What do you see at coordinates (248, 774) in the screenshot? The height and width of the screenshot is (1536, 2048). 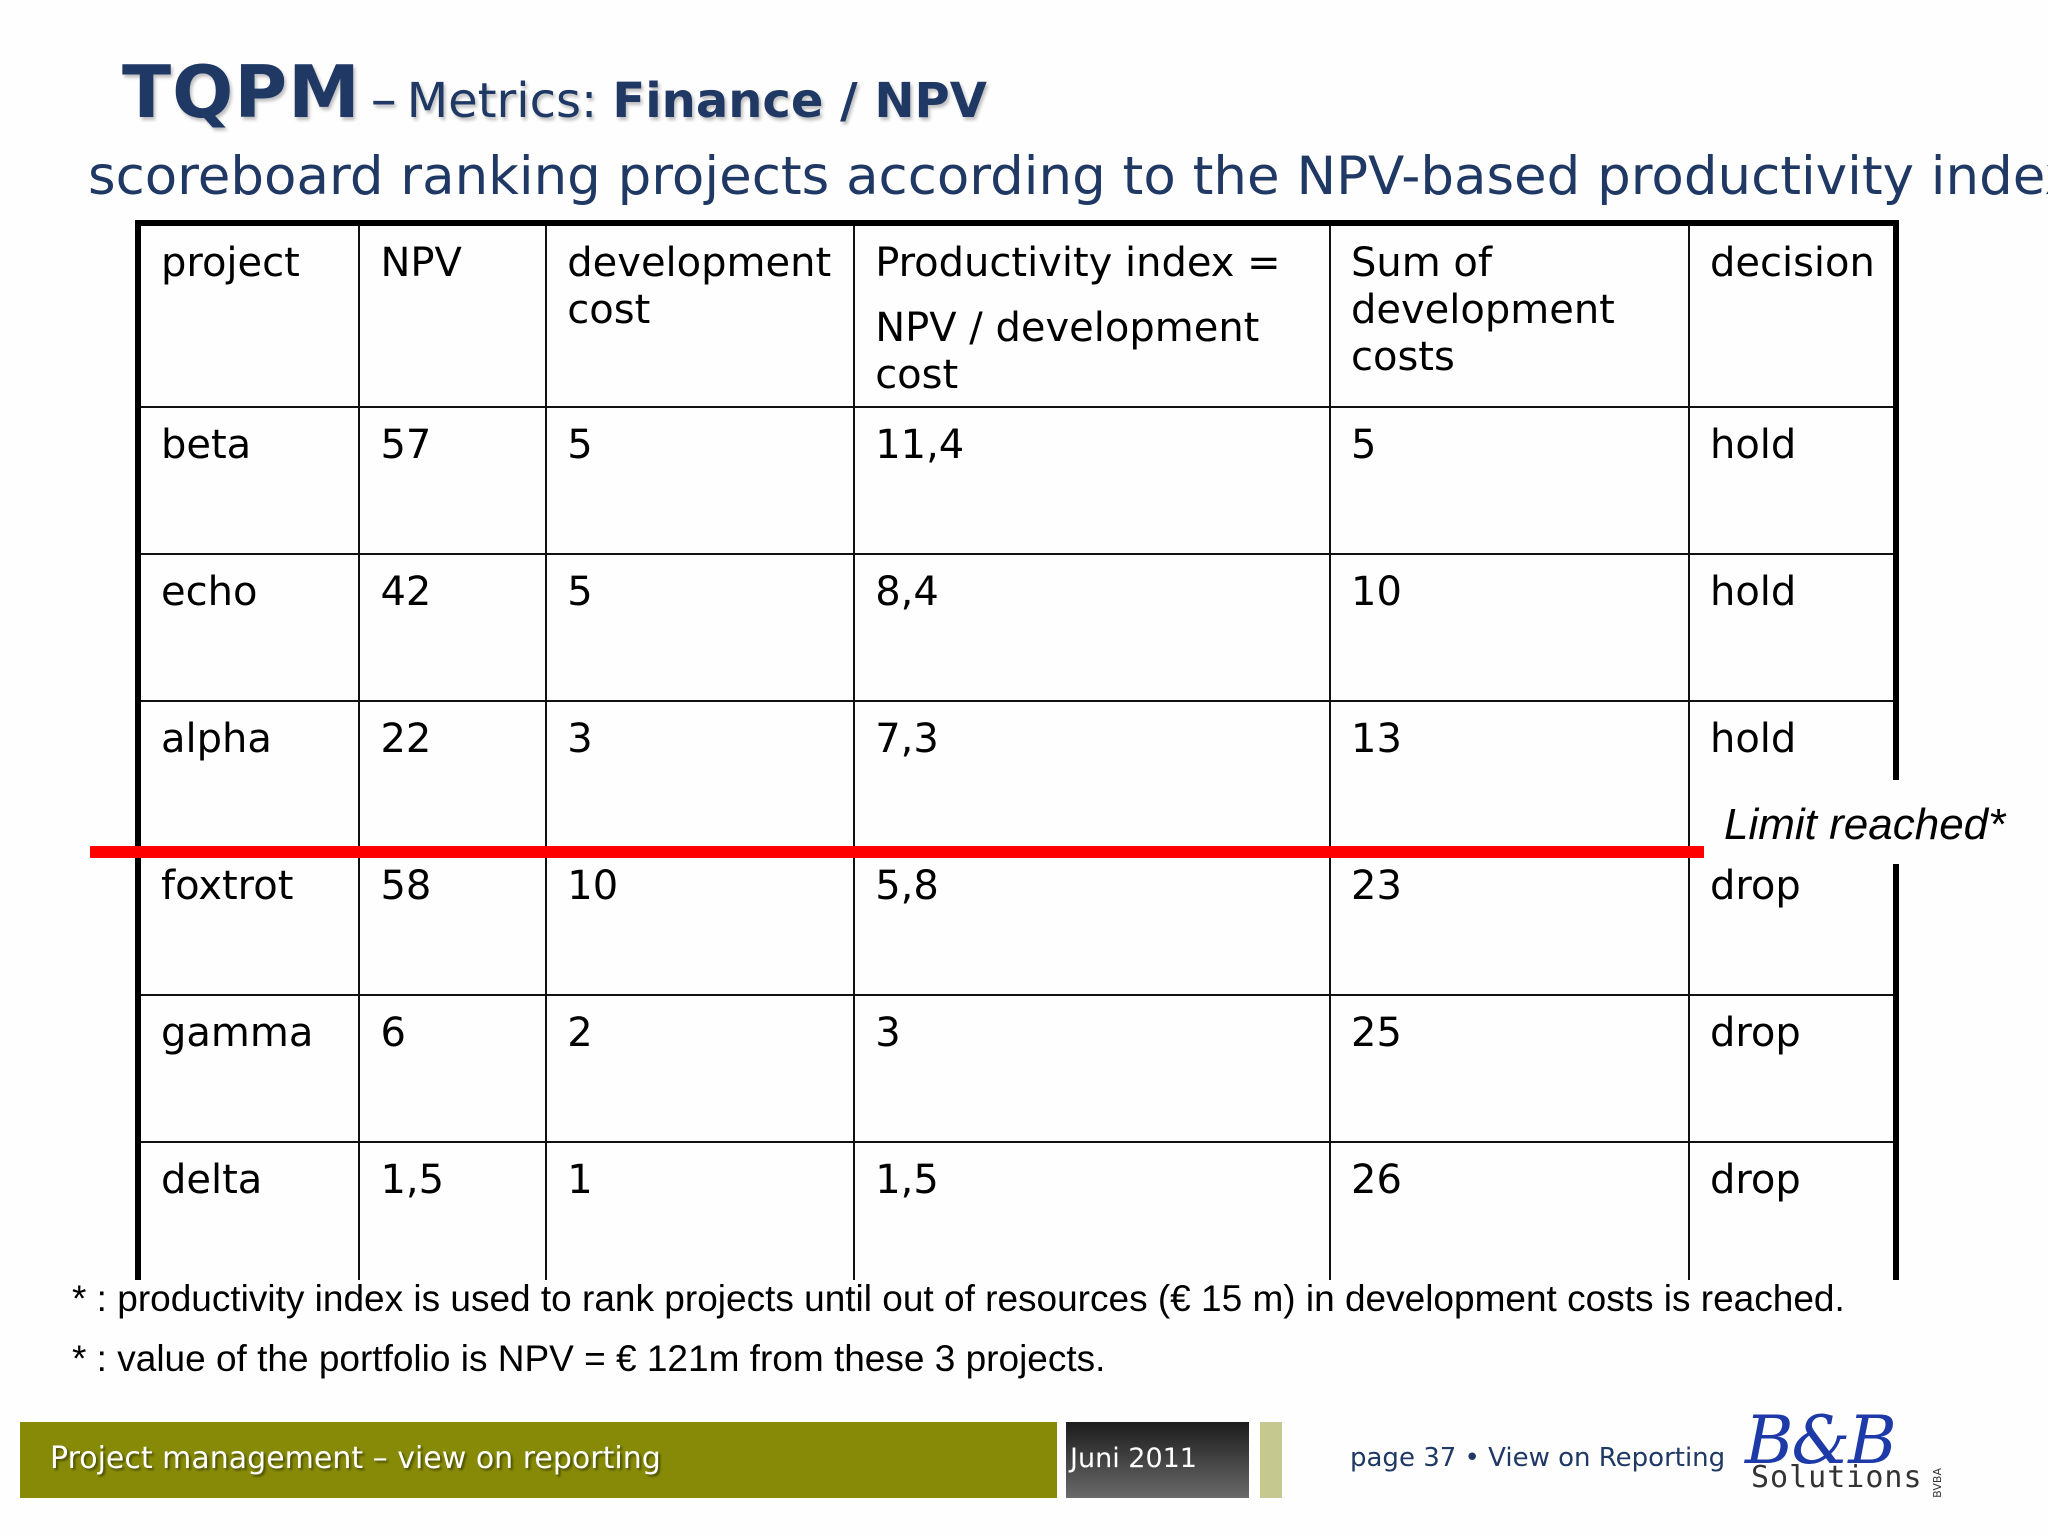 I see `cell-project: alpha` at bounding box center [248, 774].